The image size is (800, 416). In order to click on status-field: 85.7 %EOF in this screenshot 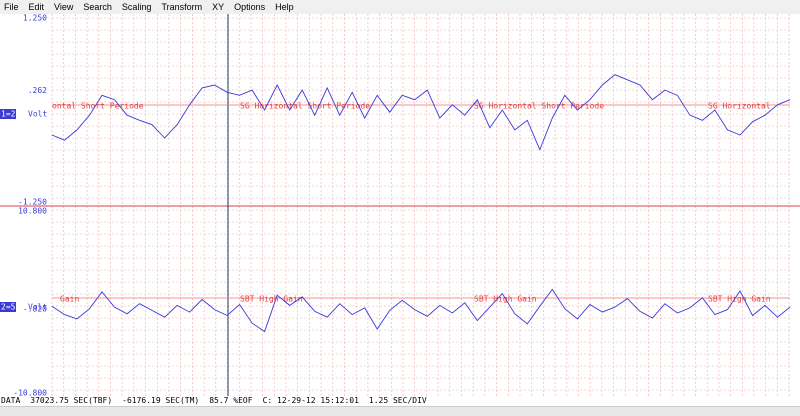, I will do `click(231, 400)`.